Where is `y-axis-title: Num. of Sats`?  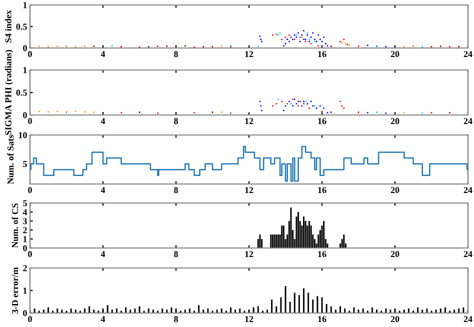
y-axis-title: Num. of Sats is located at coordinates (10, 159).